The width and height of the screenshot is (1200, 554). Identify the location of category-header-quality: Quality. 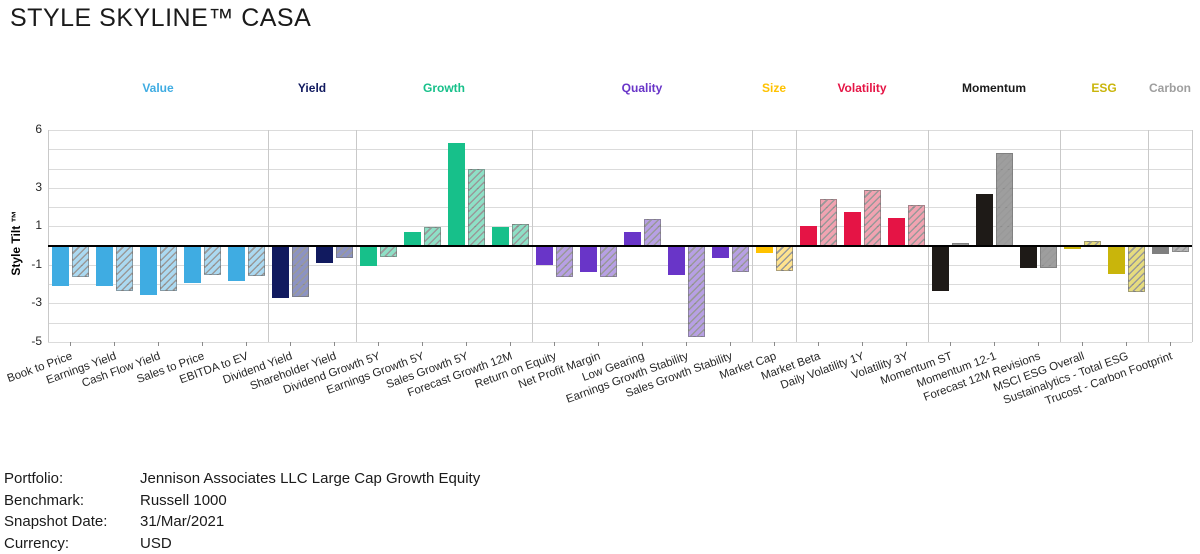
(642, 88).